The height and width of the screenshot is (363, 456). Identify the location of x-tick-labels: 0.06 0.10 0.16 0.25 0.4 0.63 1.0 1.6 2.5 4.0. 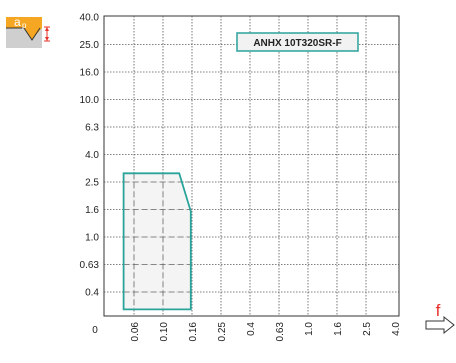
(266, 332).